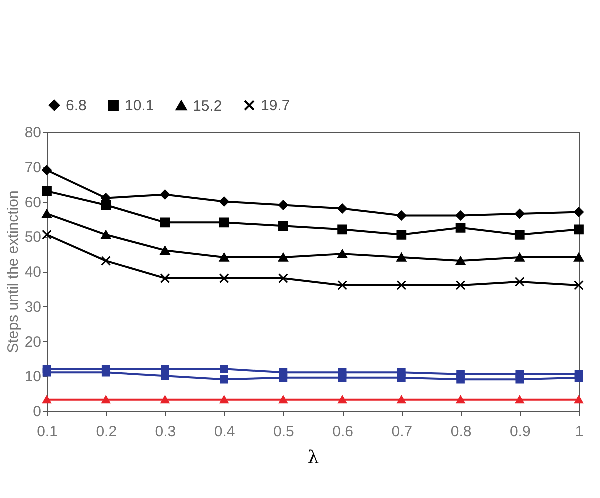 The width and height of the screenshot is (600, 498). I want to click on y-axis-title: Steps until the extinction, so click(13, 272).